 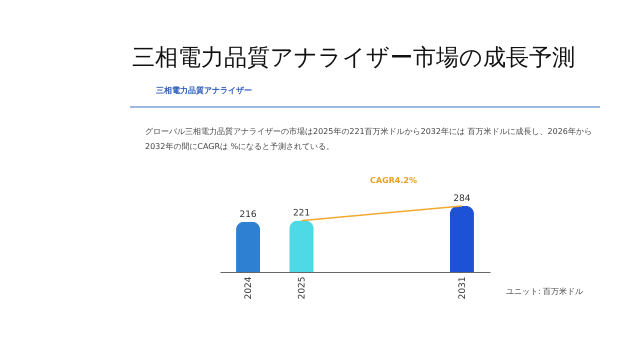 I want to click on x-tick-label: 2024, so click(x=249, y=288).